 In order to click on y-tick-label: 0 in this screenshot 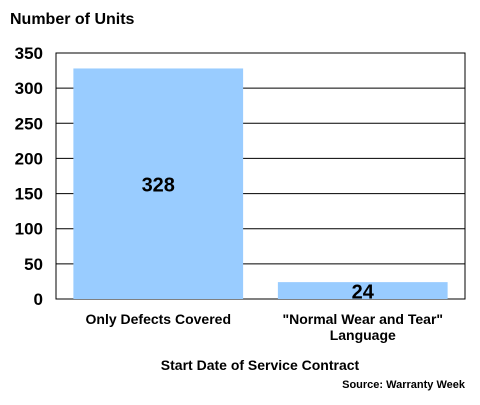, I will do `click(38, 299)`.